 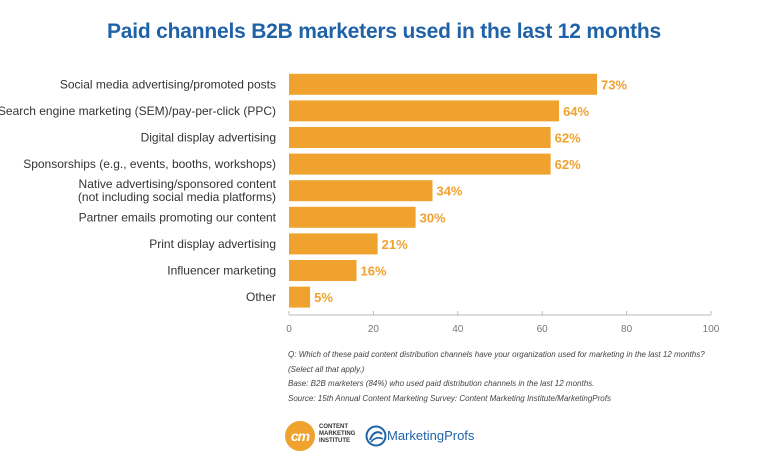 What do you see at coordinates (300, 436) in the screenshot?
I see `cmi-logo-mark: cm` at bounding box center [300, 436].